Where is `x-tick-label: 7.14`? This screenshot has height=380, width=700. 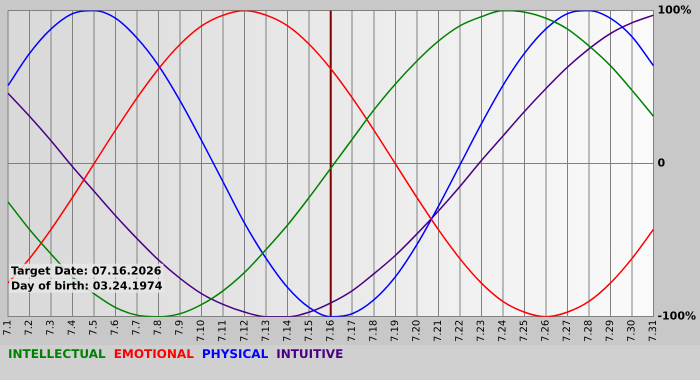
x-tick-label: 7.14 is located at coordinates (288, 331).